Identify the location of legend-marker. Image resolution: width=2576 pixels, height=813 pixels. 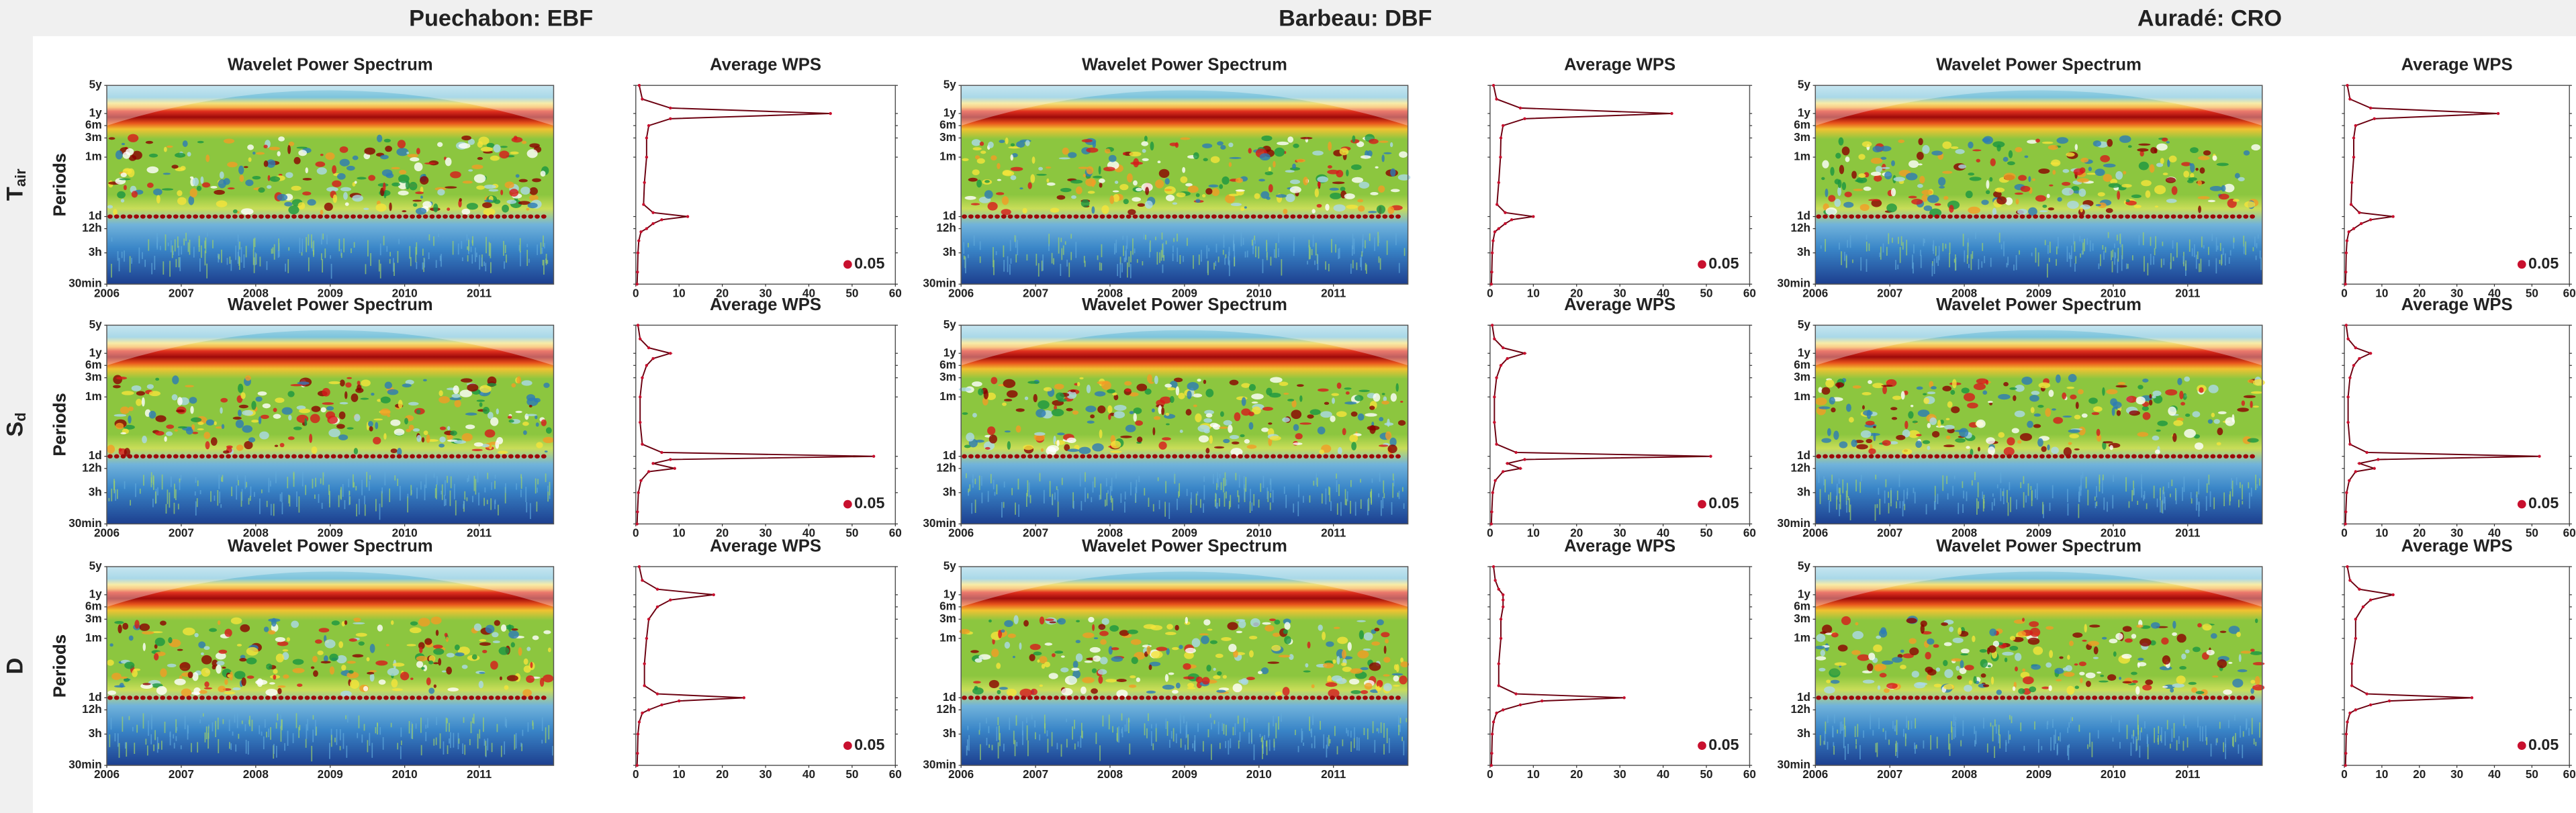
(1702, 504).